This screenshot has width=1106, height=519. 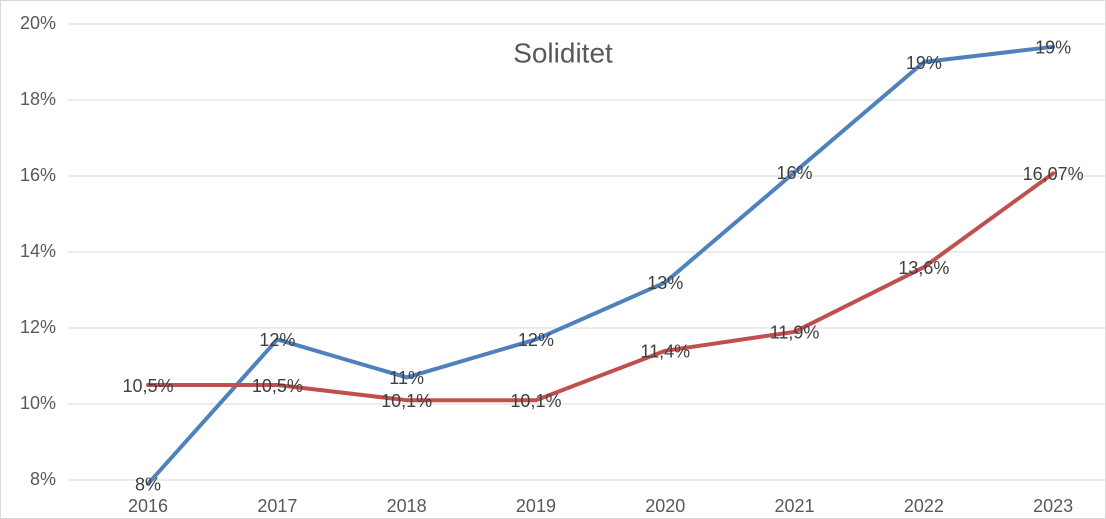 I want to click on y-tick-label: 16%, so click(x=38, y=175).